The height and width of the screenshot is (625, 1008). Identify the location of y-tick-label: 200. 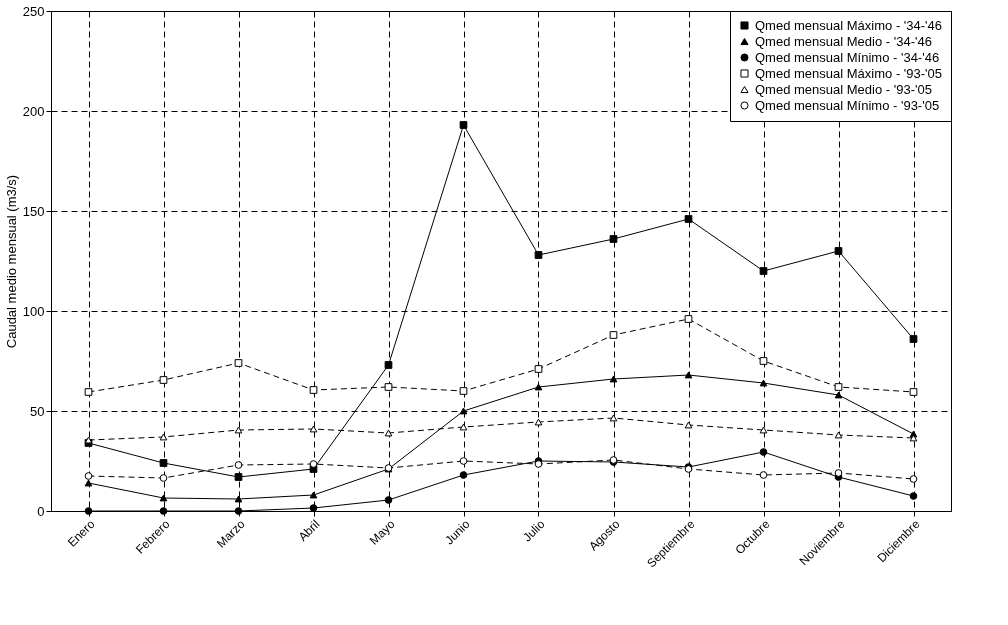
(33, 111).